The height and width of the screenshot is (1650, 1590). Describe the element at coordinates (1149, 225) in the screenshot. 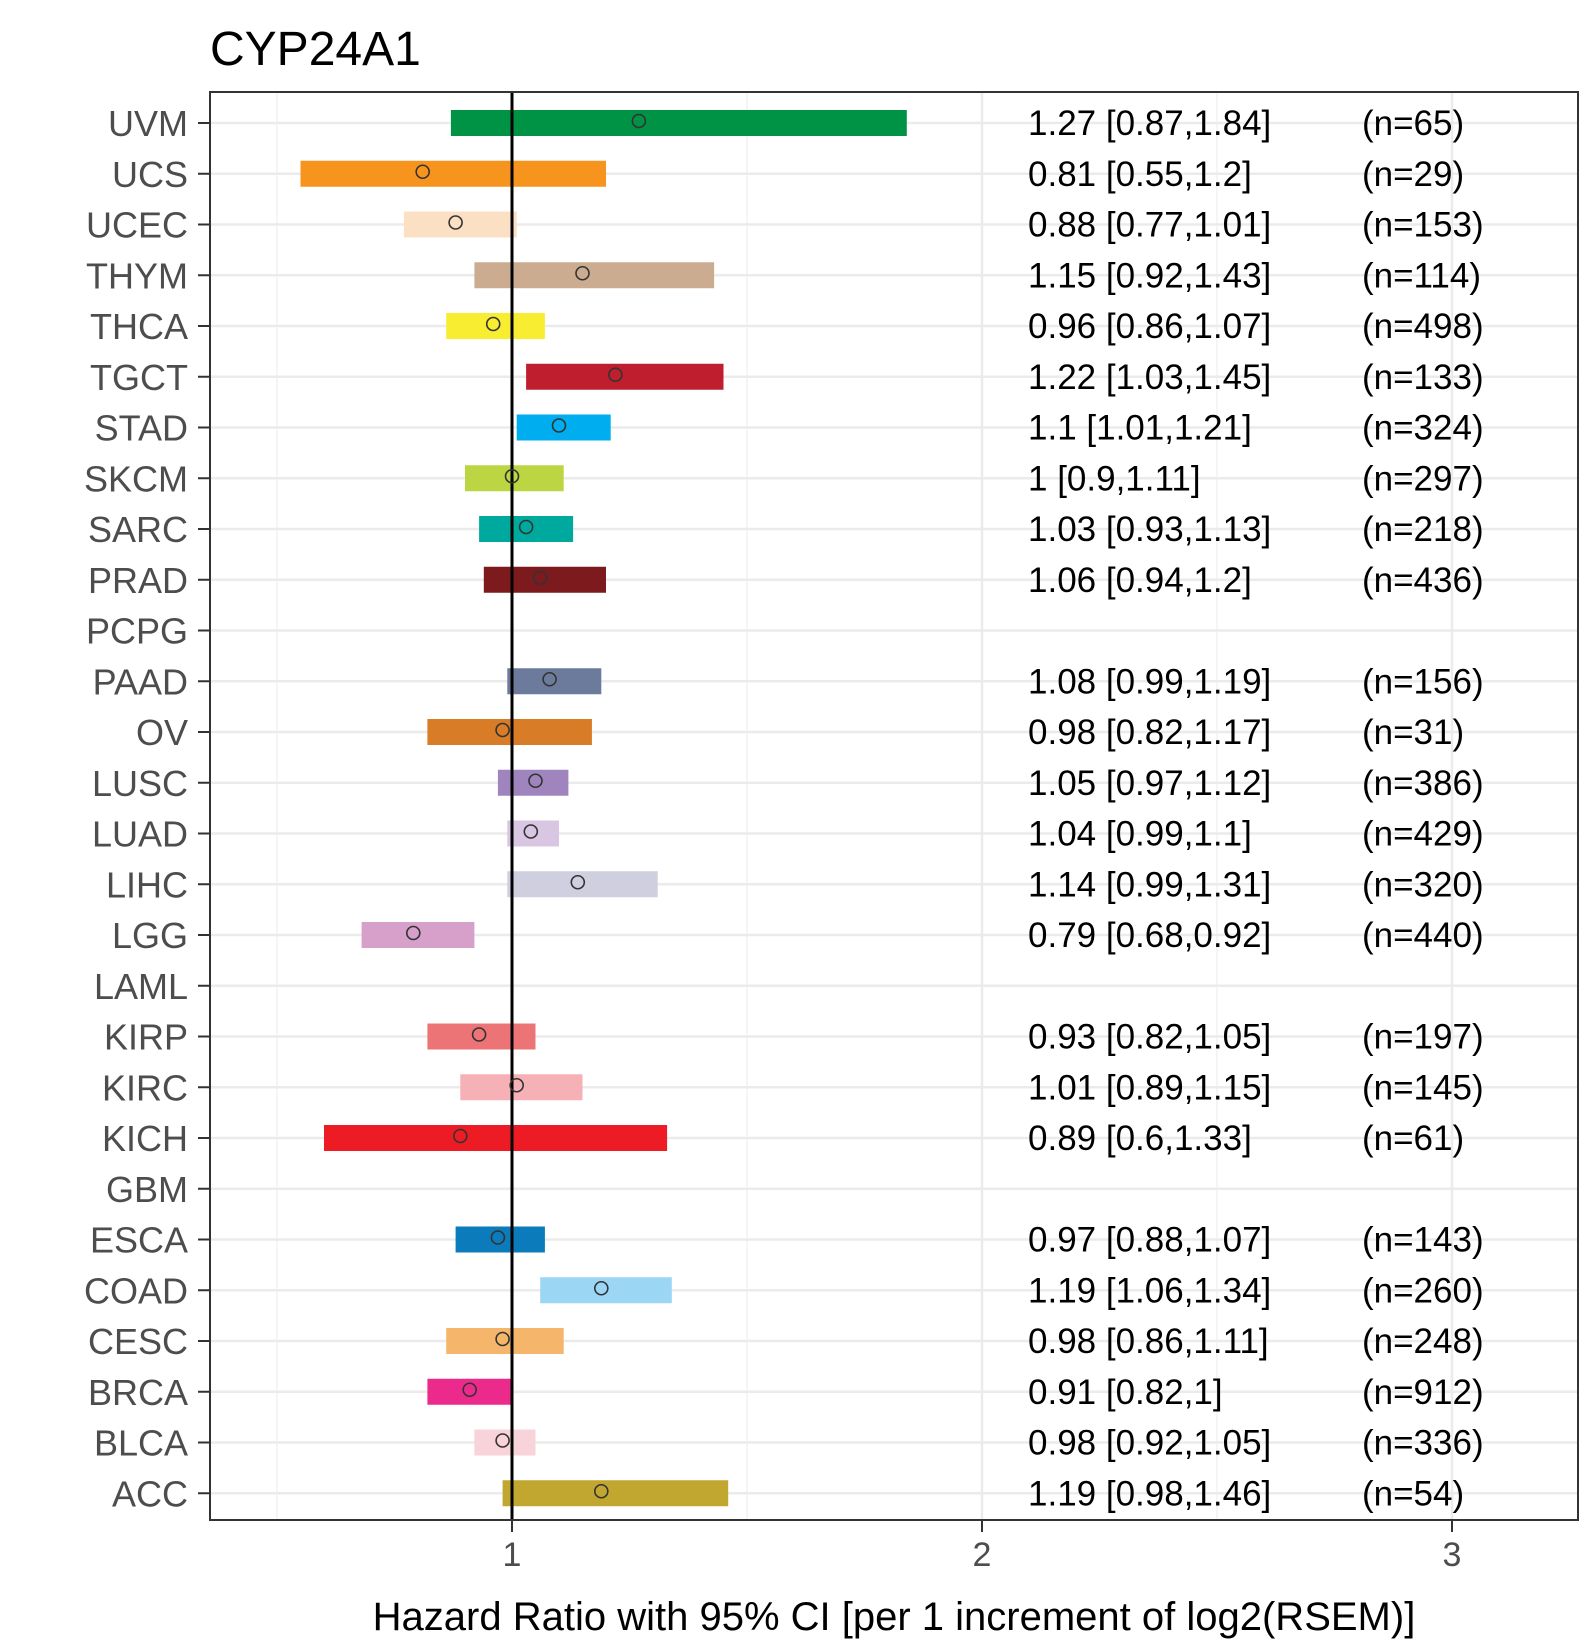

I see `estimate-label: 0.88 [0.77,1.01]` at that location.